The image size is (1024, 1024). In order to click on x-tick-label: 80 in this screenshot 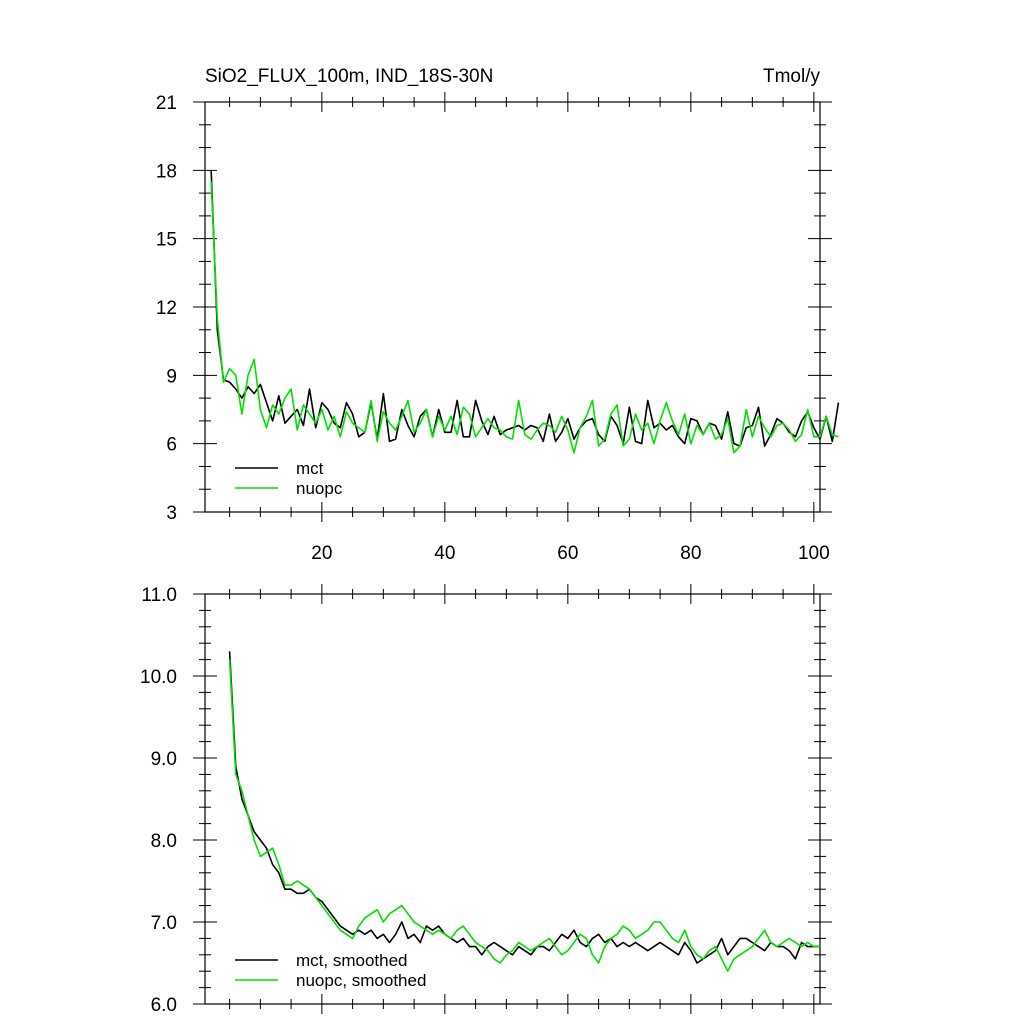, I will do `click(690, 553)`.